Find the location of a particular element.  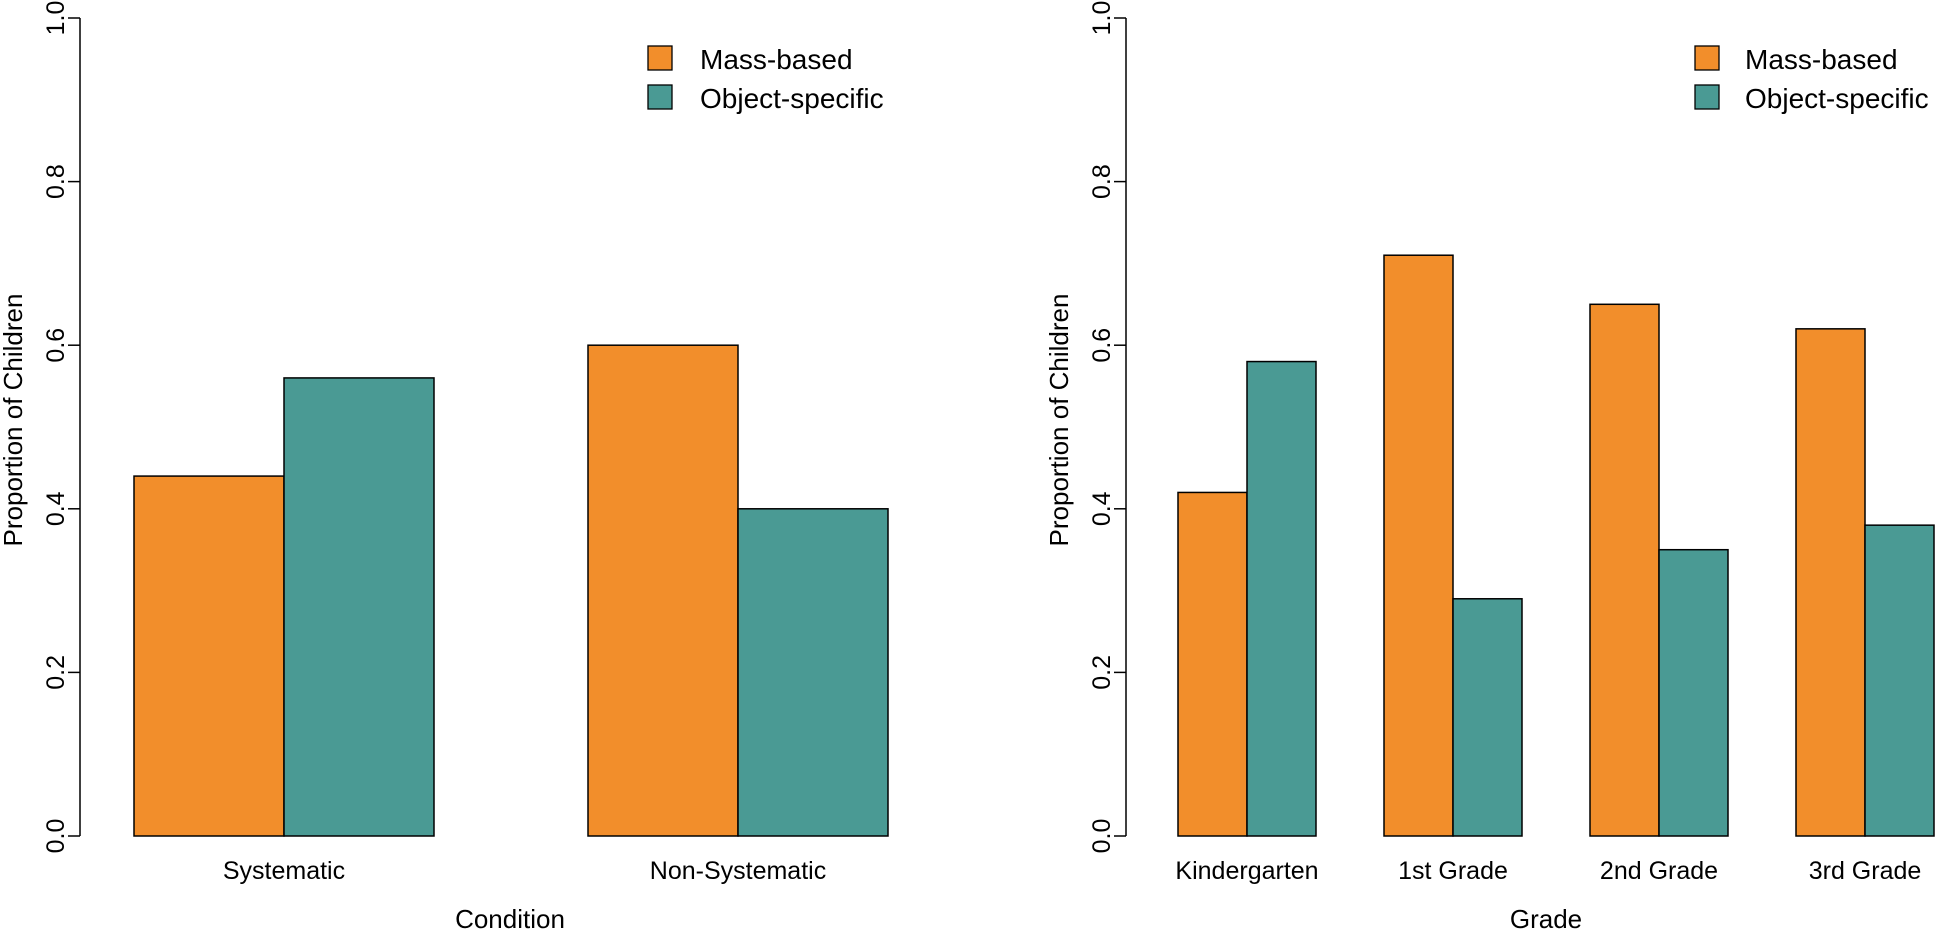

left-y-tick-label: 0.2 is located at coordinates (56, 672).